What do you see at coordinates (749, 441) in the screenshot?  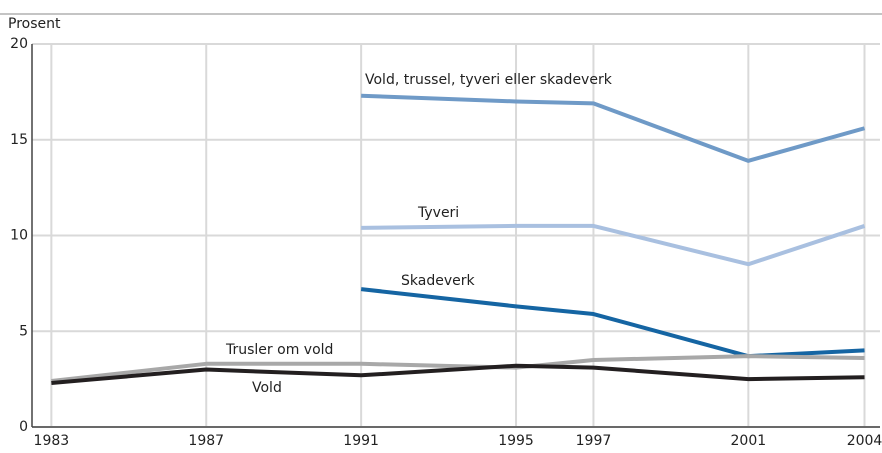 I see `x-tick-label: 2001` at bounding box center [749, 441].